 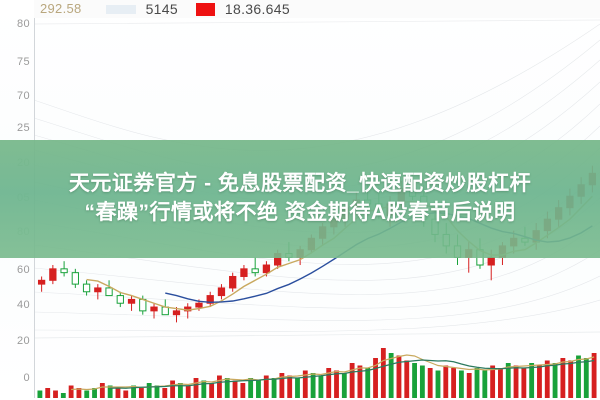 I want to click on volume-series, so click(x=317, y=373).